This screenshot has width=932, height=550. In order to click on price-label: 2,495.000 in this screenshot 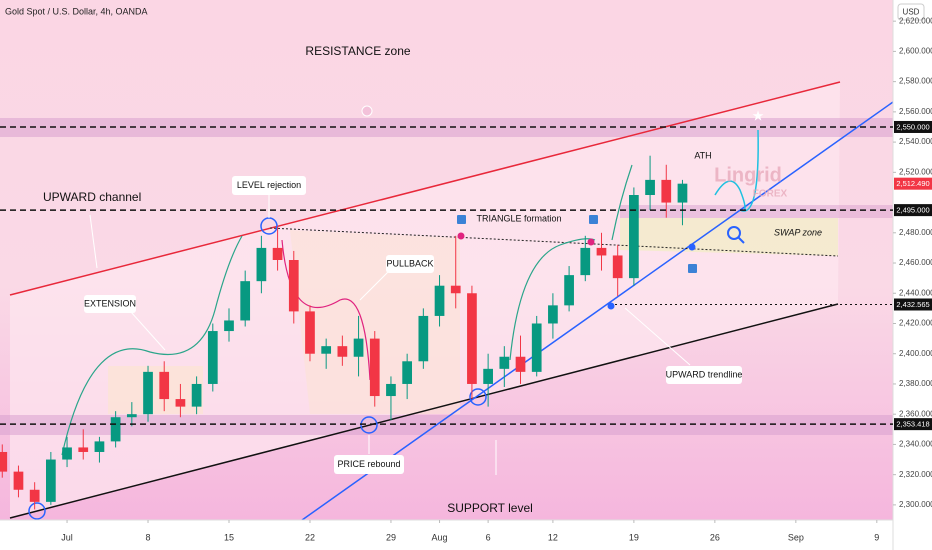, I will do `click(912, 210)`.